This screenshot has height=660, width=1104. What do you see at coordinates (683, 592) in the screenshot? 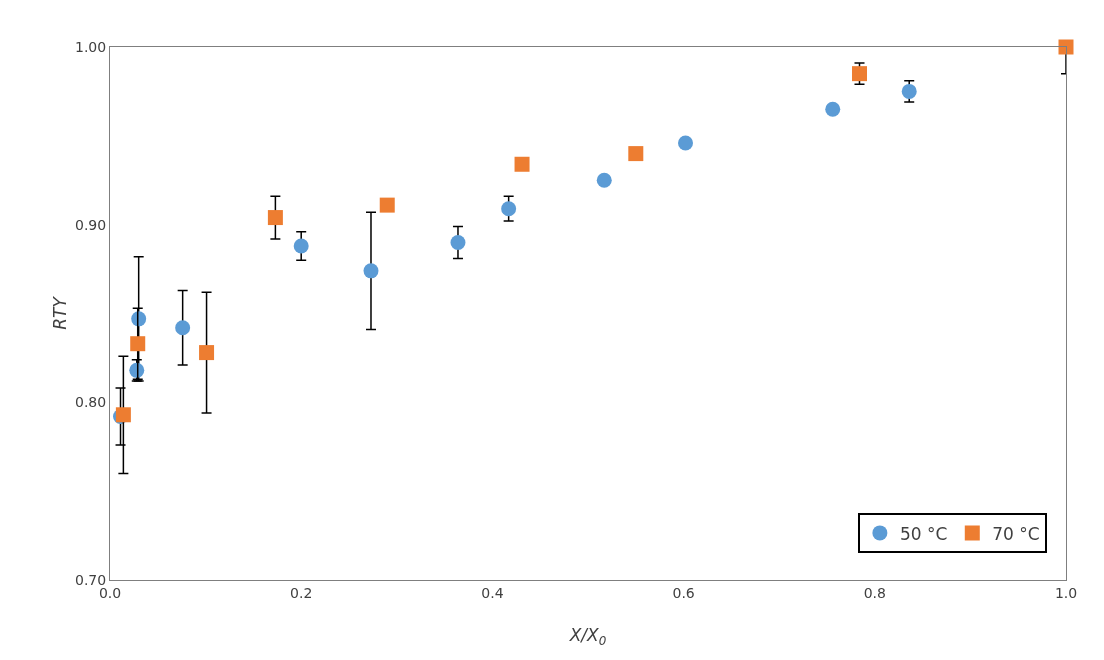
I see `x-tick-label: 0.6` at bounding box center [683, 592].